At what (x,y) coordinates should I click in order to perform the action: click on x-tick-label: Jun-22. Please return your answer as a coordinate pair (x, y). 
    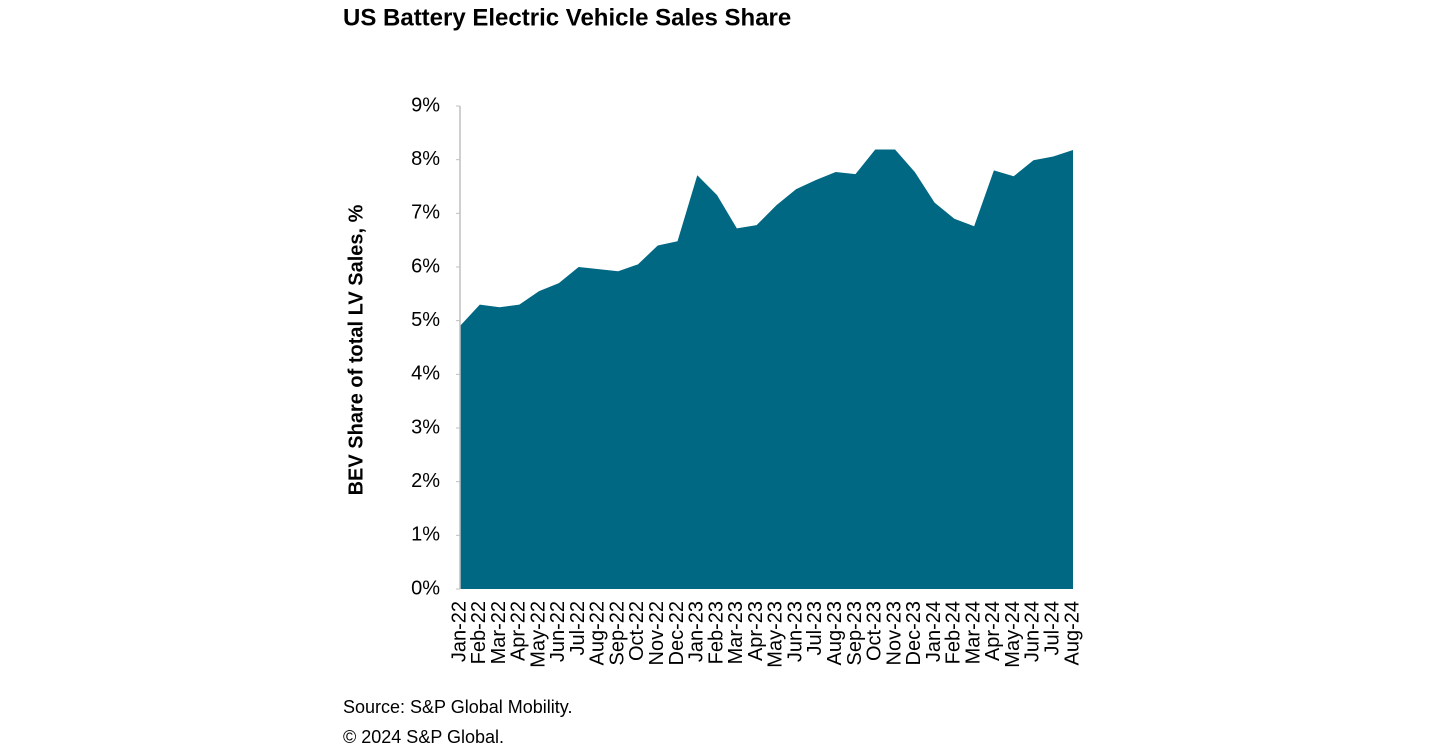
    Looking at the image, I should click on (558, 631).